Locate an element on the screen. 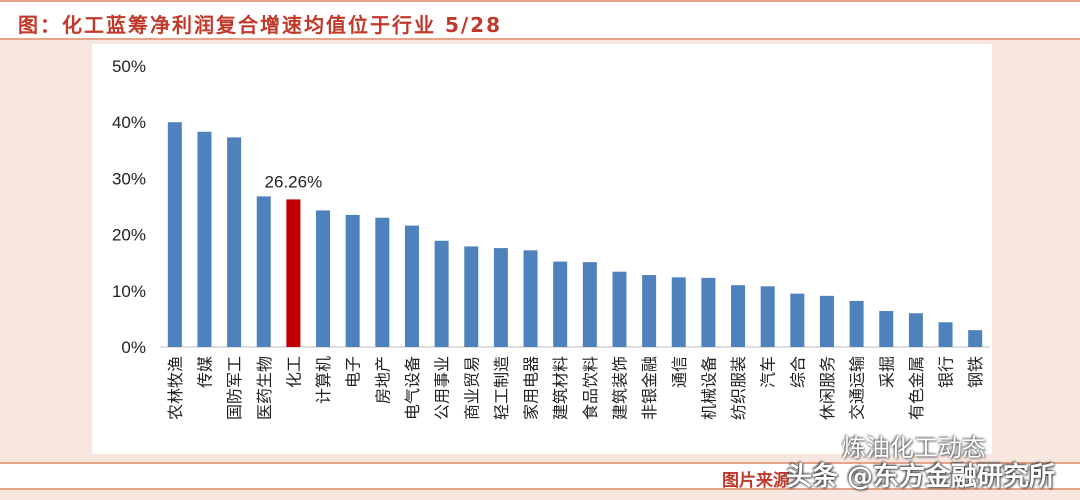 This screenshot has height=500, width=1080. x-tick-label: 公用事业 is located at coordinates (442, 388).